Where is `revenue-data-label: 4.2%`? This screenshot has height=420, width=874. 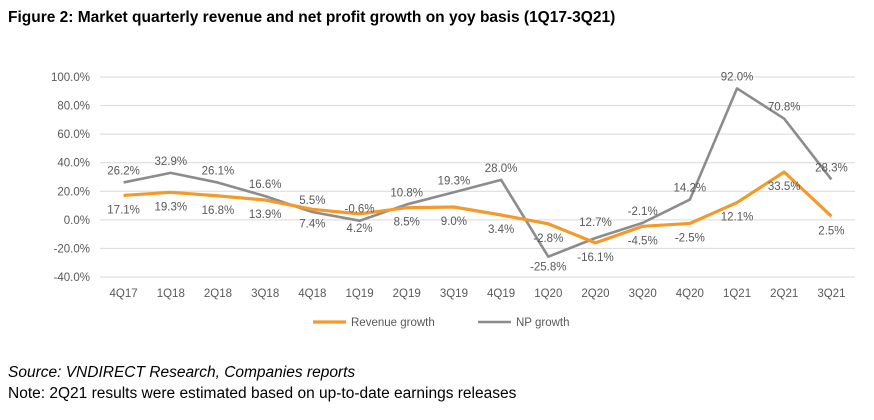
revenue-data-label: 4.2% is located at coordinates (359, 229).